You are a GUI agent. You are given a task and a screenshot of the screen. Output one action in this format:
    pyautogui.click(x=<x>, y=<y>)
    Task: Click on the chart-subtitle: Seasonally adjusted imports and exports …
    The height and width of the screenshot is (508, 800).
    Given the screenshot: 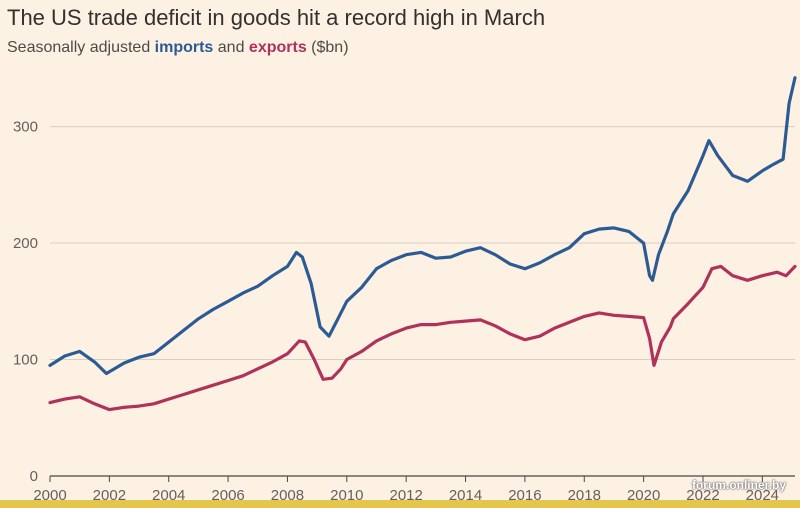 What is the action you would take?
    pyautogui.click(x=178, y=48)
    